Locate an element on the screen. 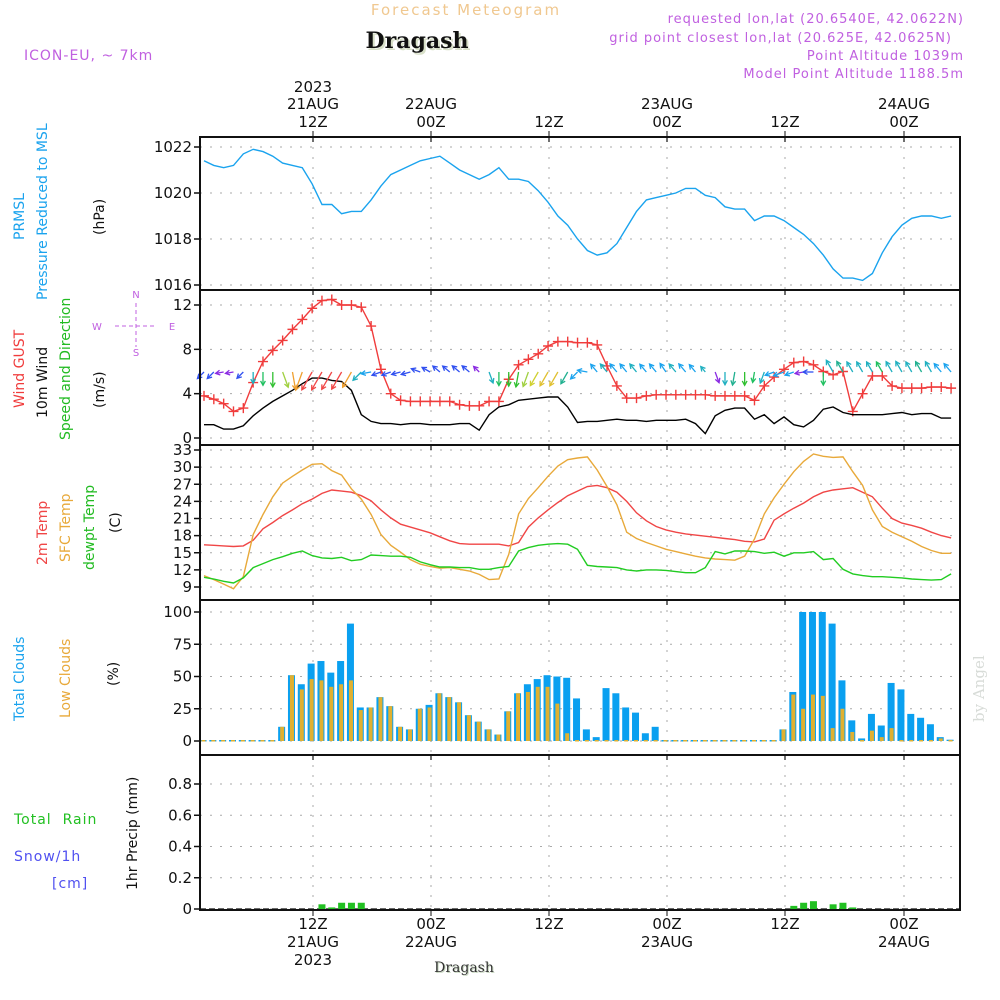 The width and height of the screenshot is (1000, 1000). y-tick-label: 12 is located at coordinates (182, 570).